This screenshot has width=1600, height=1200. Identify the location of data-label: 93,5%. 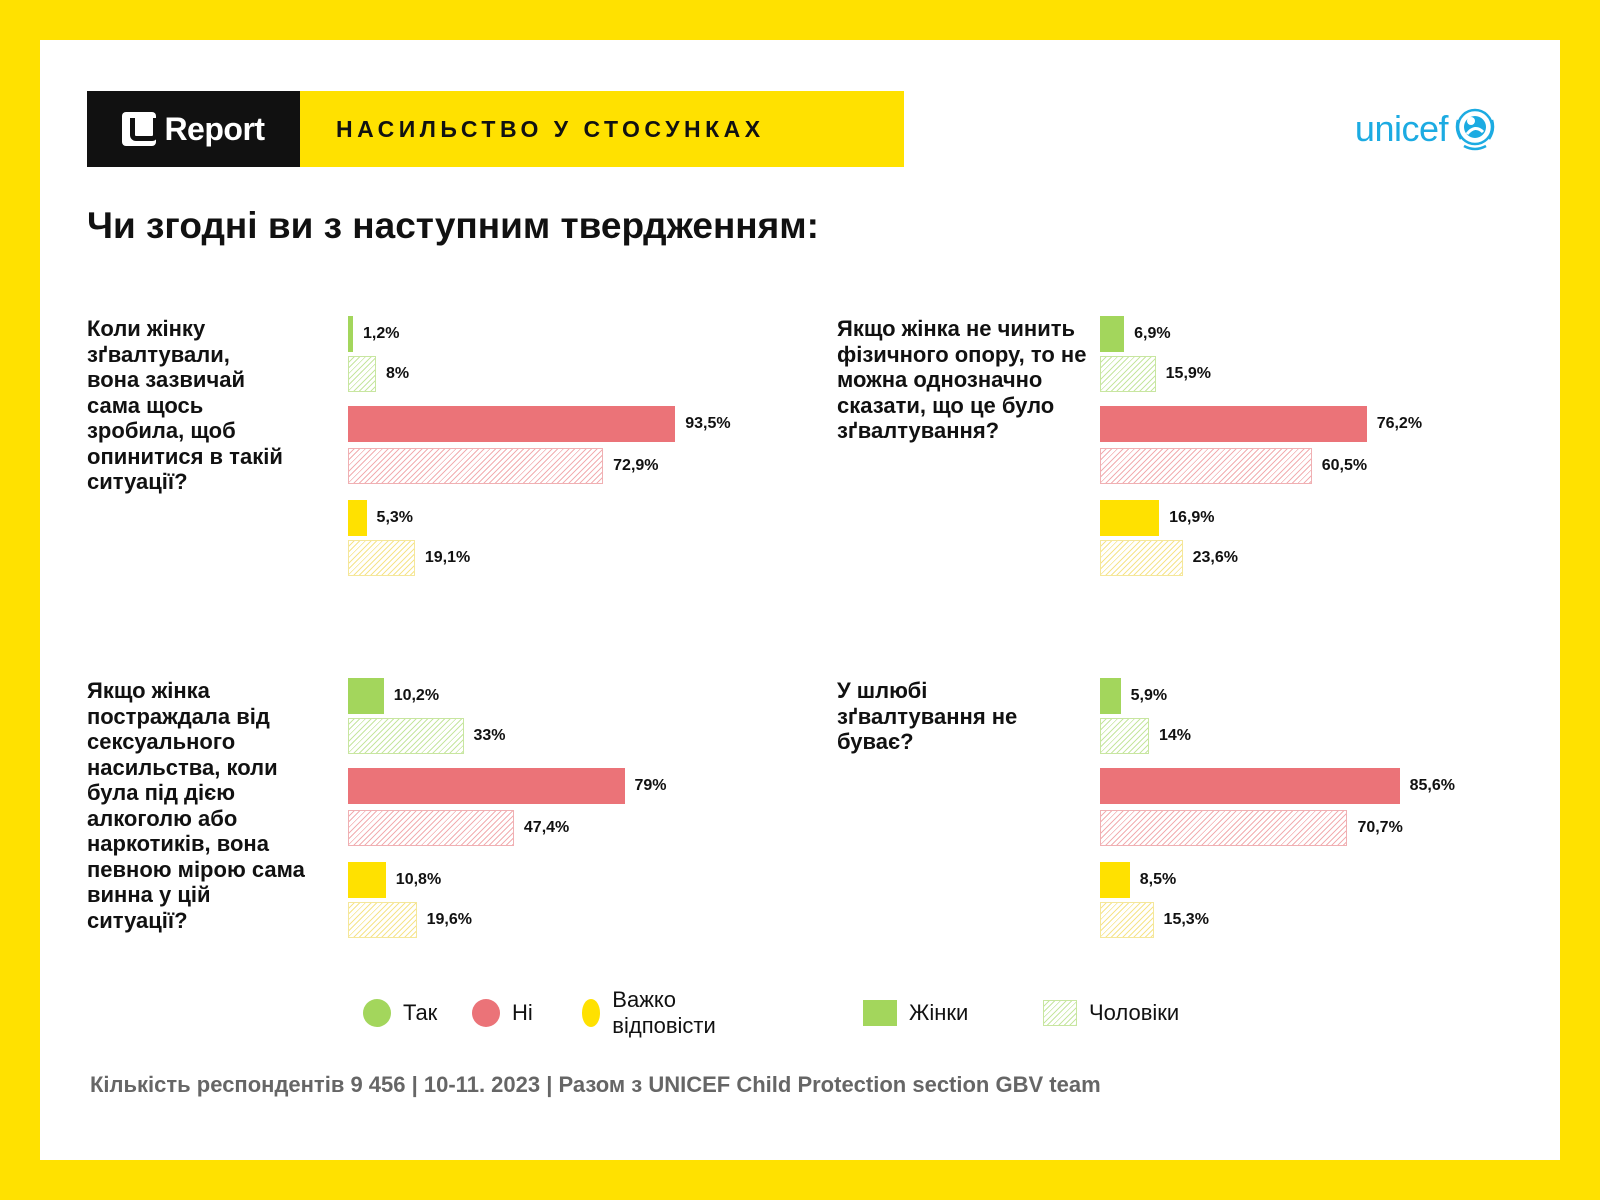
(708, 423).